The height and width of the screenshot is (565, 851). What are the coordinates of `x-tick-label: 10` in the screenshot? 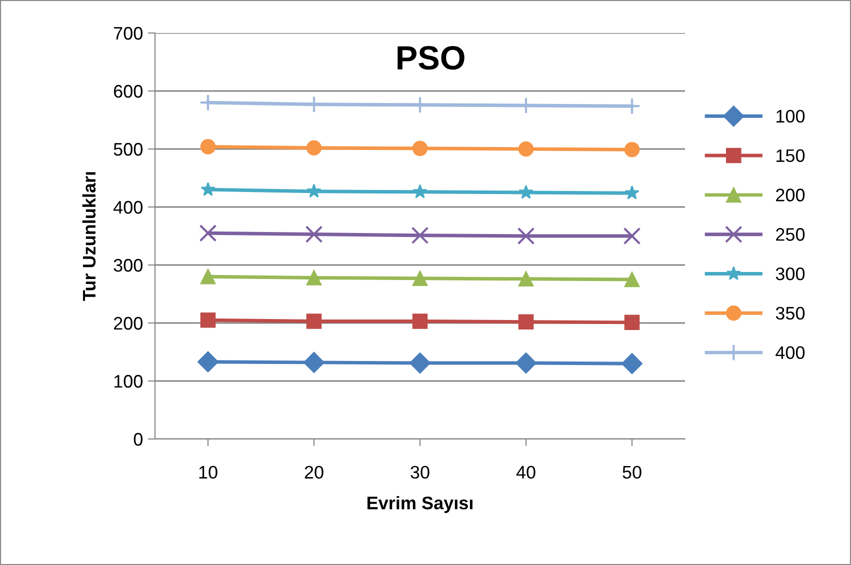 It's located at (208, 472).